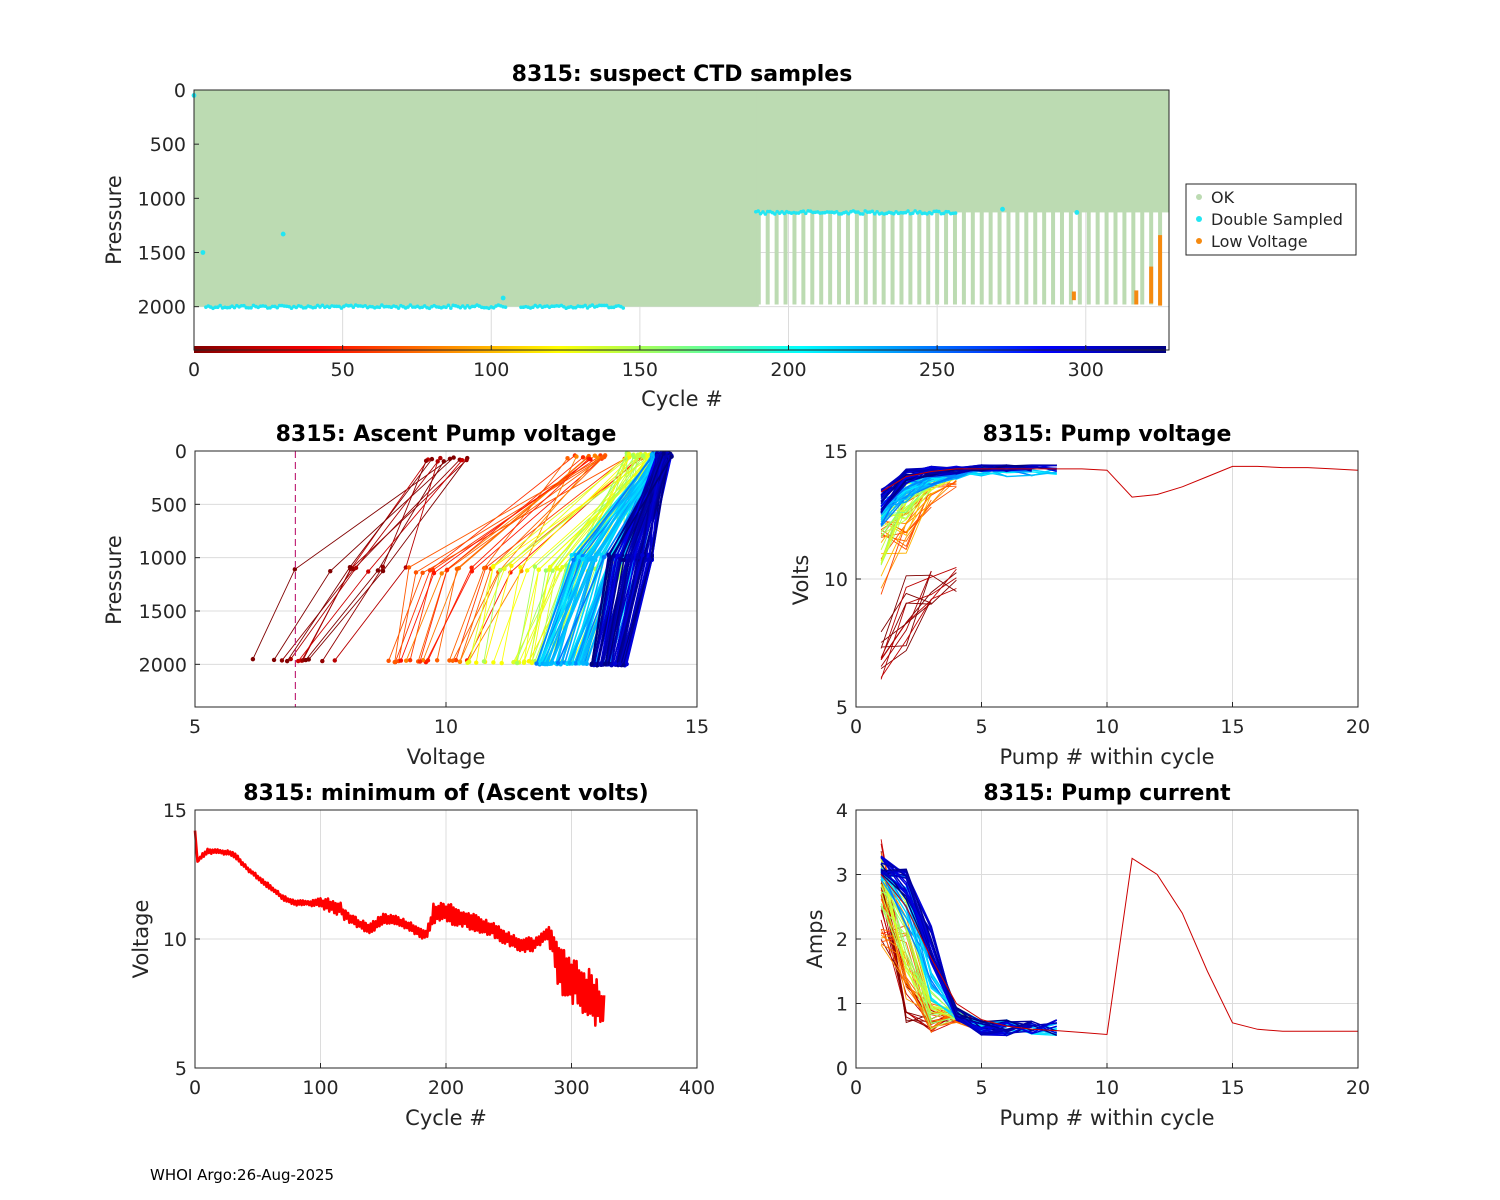  Describe the element at coordinates (175, 811) in the screenshot. I see `minv-ytick-label: 15` at that location.